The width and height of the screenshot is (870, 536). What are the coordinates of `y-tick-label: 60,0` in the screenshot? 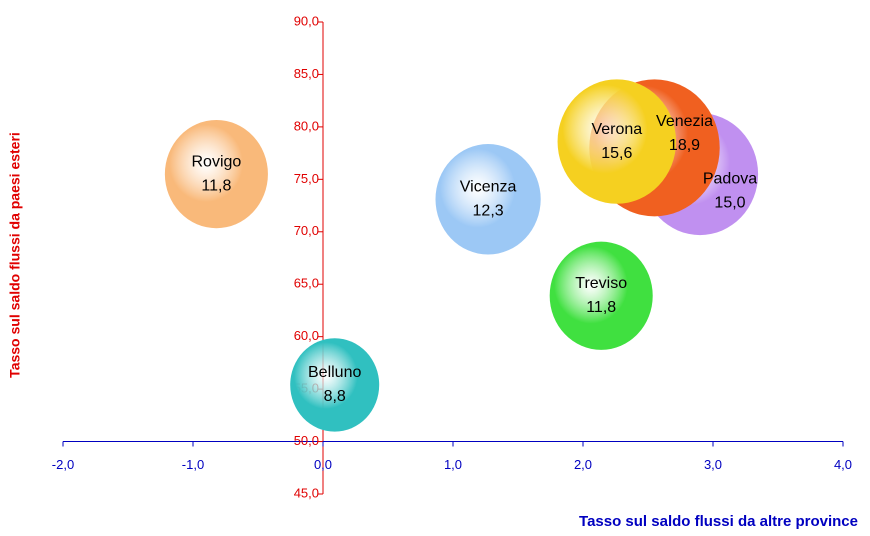 It's located at (306, 335).